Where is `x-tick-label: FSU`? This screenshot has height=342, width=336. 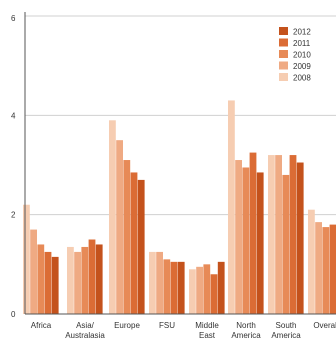
x-tick-label: FSU is located at coordinates (167, 325).